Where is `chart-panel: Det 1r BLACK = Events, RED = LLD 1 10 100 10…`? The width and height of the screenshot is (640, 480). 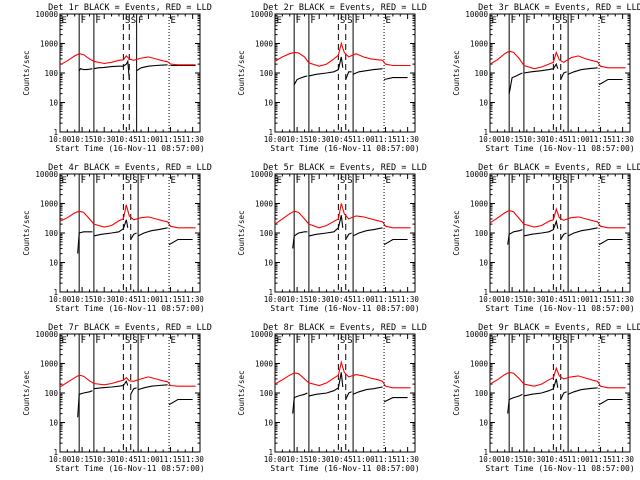 chart-panel: Det 1r BLACK = Events, RED = LLD 1 10 100 10… is located at coordinates (117, 78).